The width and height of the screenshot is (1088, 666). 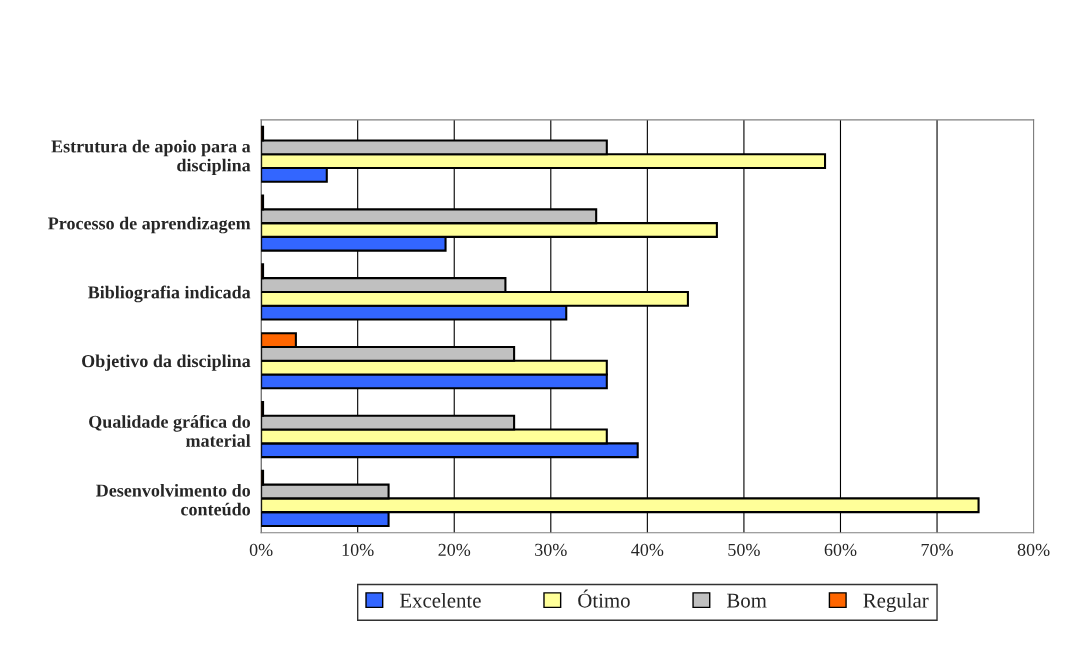 What do you see at coordinates (151, 157) in the screenshot?
I see `y-tick-label: Estrutura de apoio para a disciplina` at bounding box center [151, 157].